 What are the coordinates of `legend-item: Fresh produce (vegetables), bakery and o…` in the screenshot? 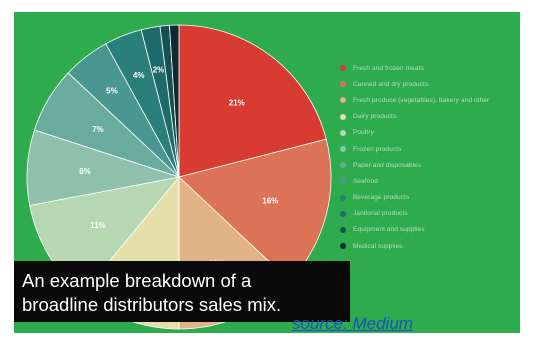 It's located at (414, 100).